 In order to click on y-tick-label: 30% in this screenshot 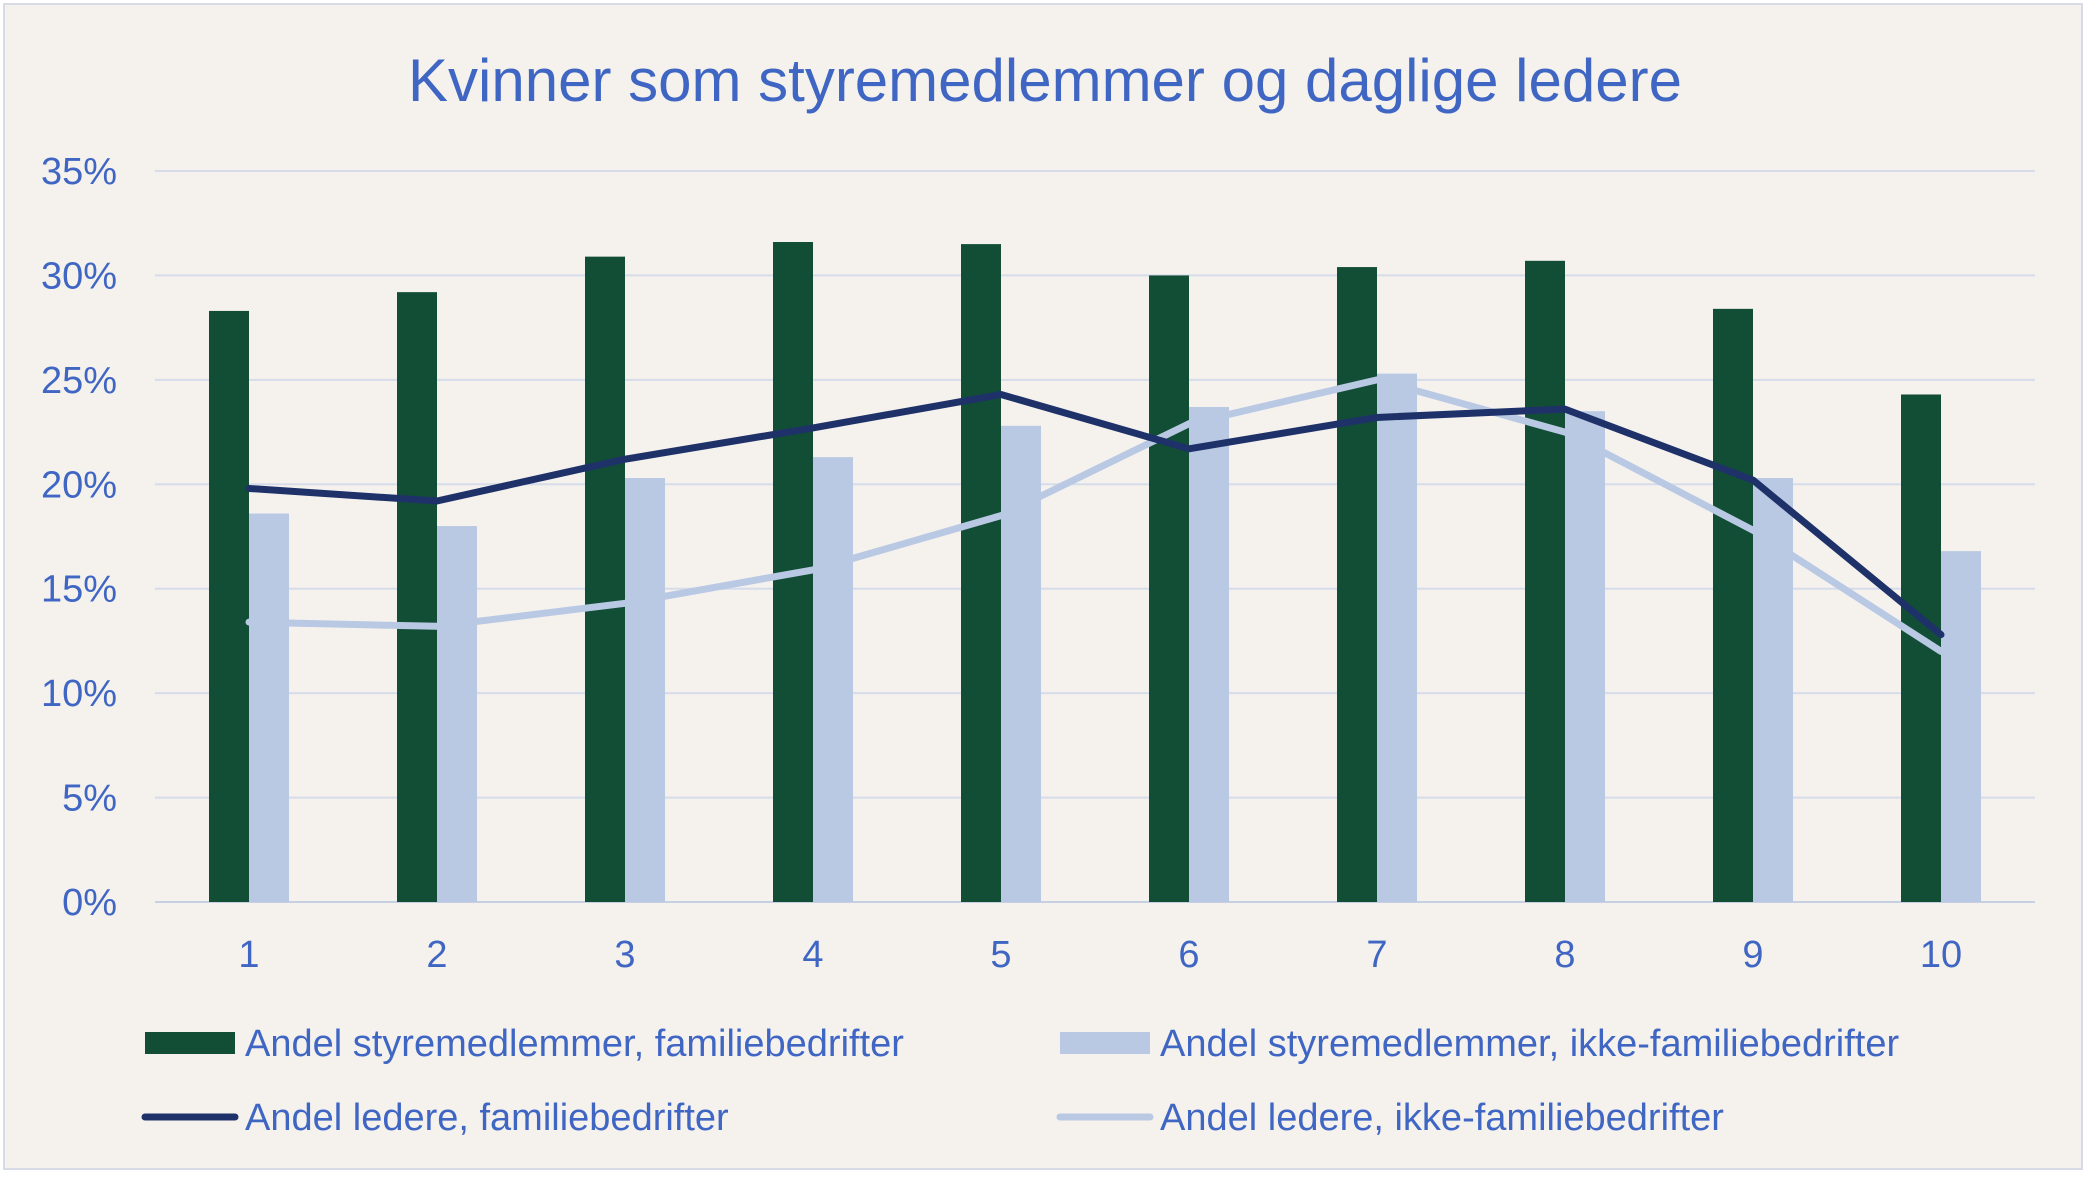, I will do `click(79, 276)`.